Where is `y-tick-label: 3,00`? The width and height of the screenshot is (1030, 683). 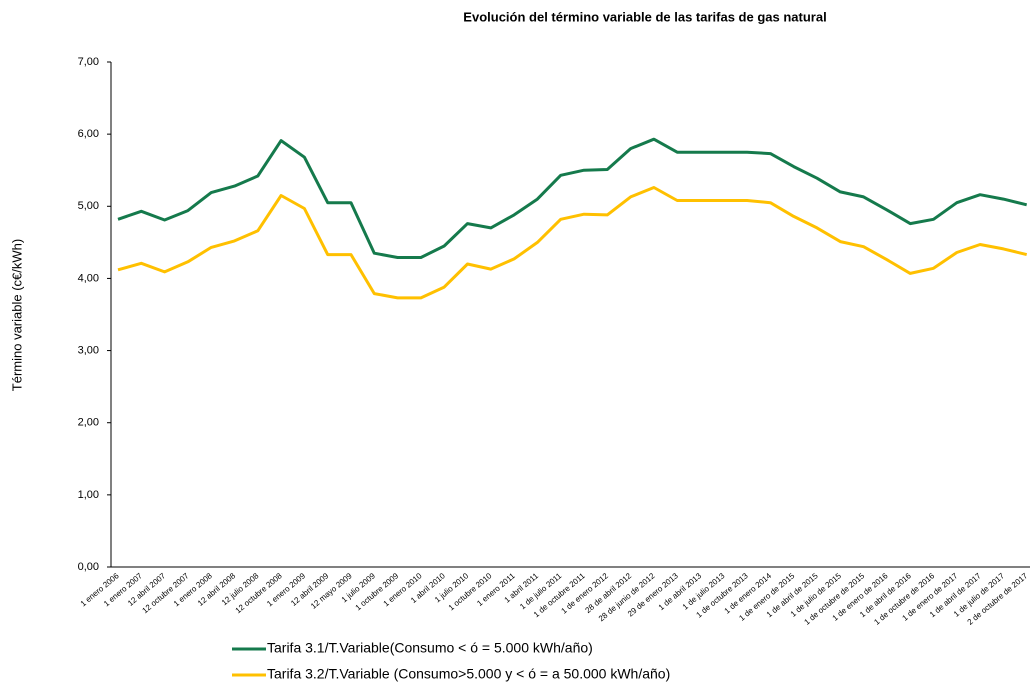 y-tick-label: 3,00 is located at coordinates (88, 350).